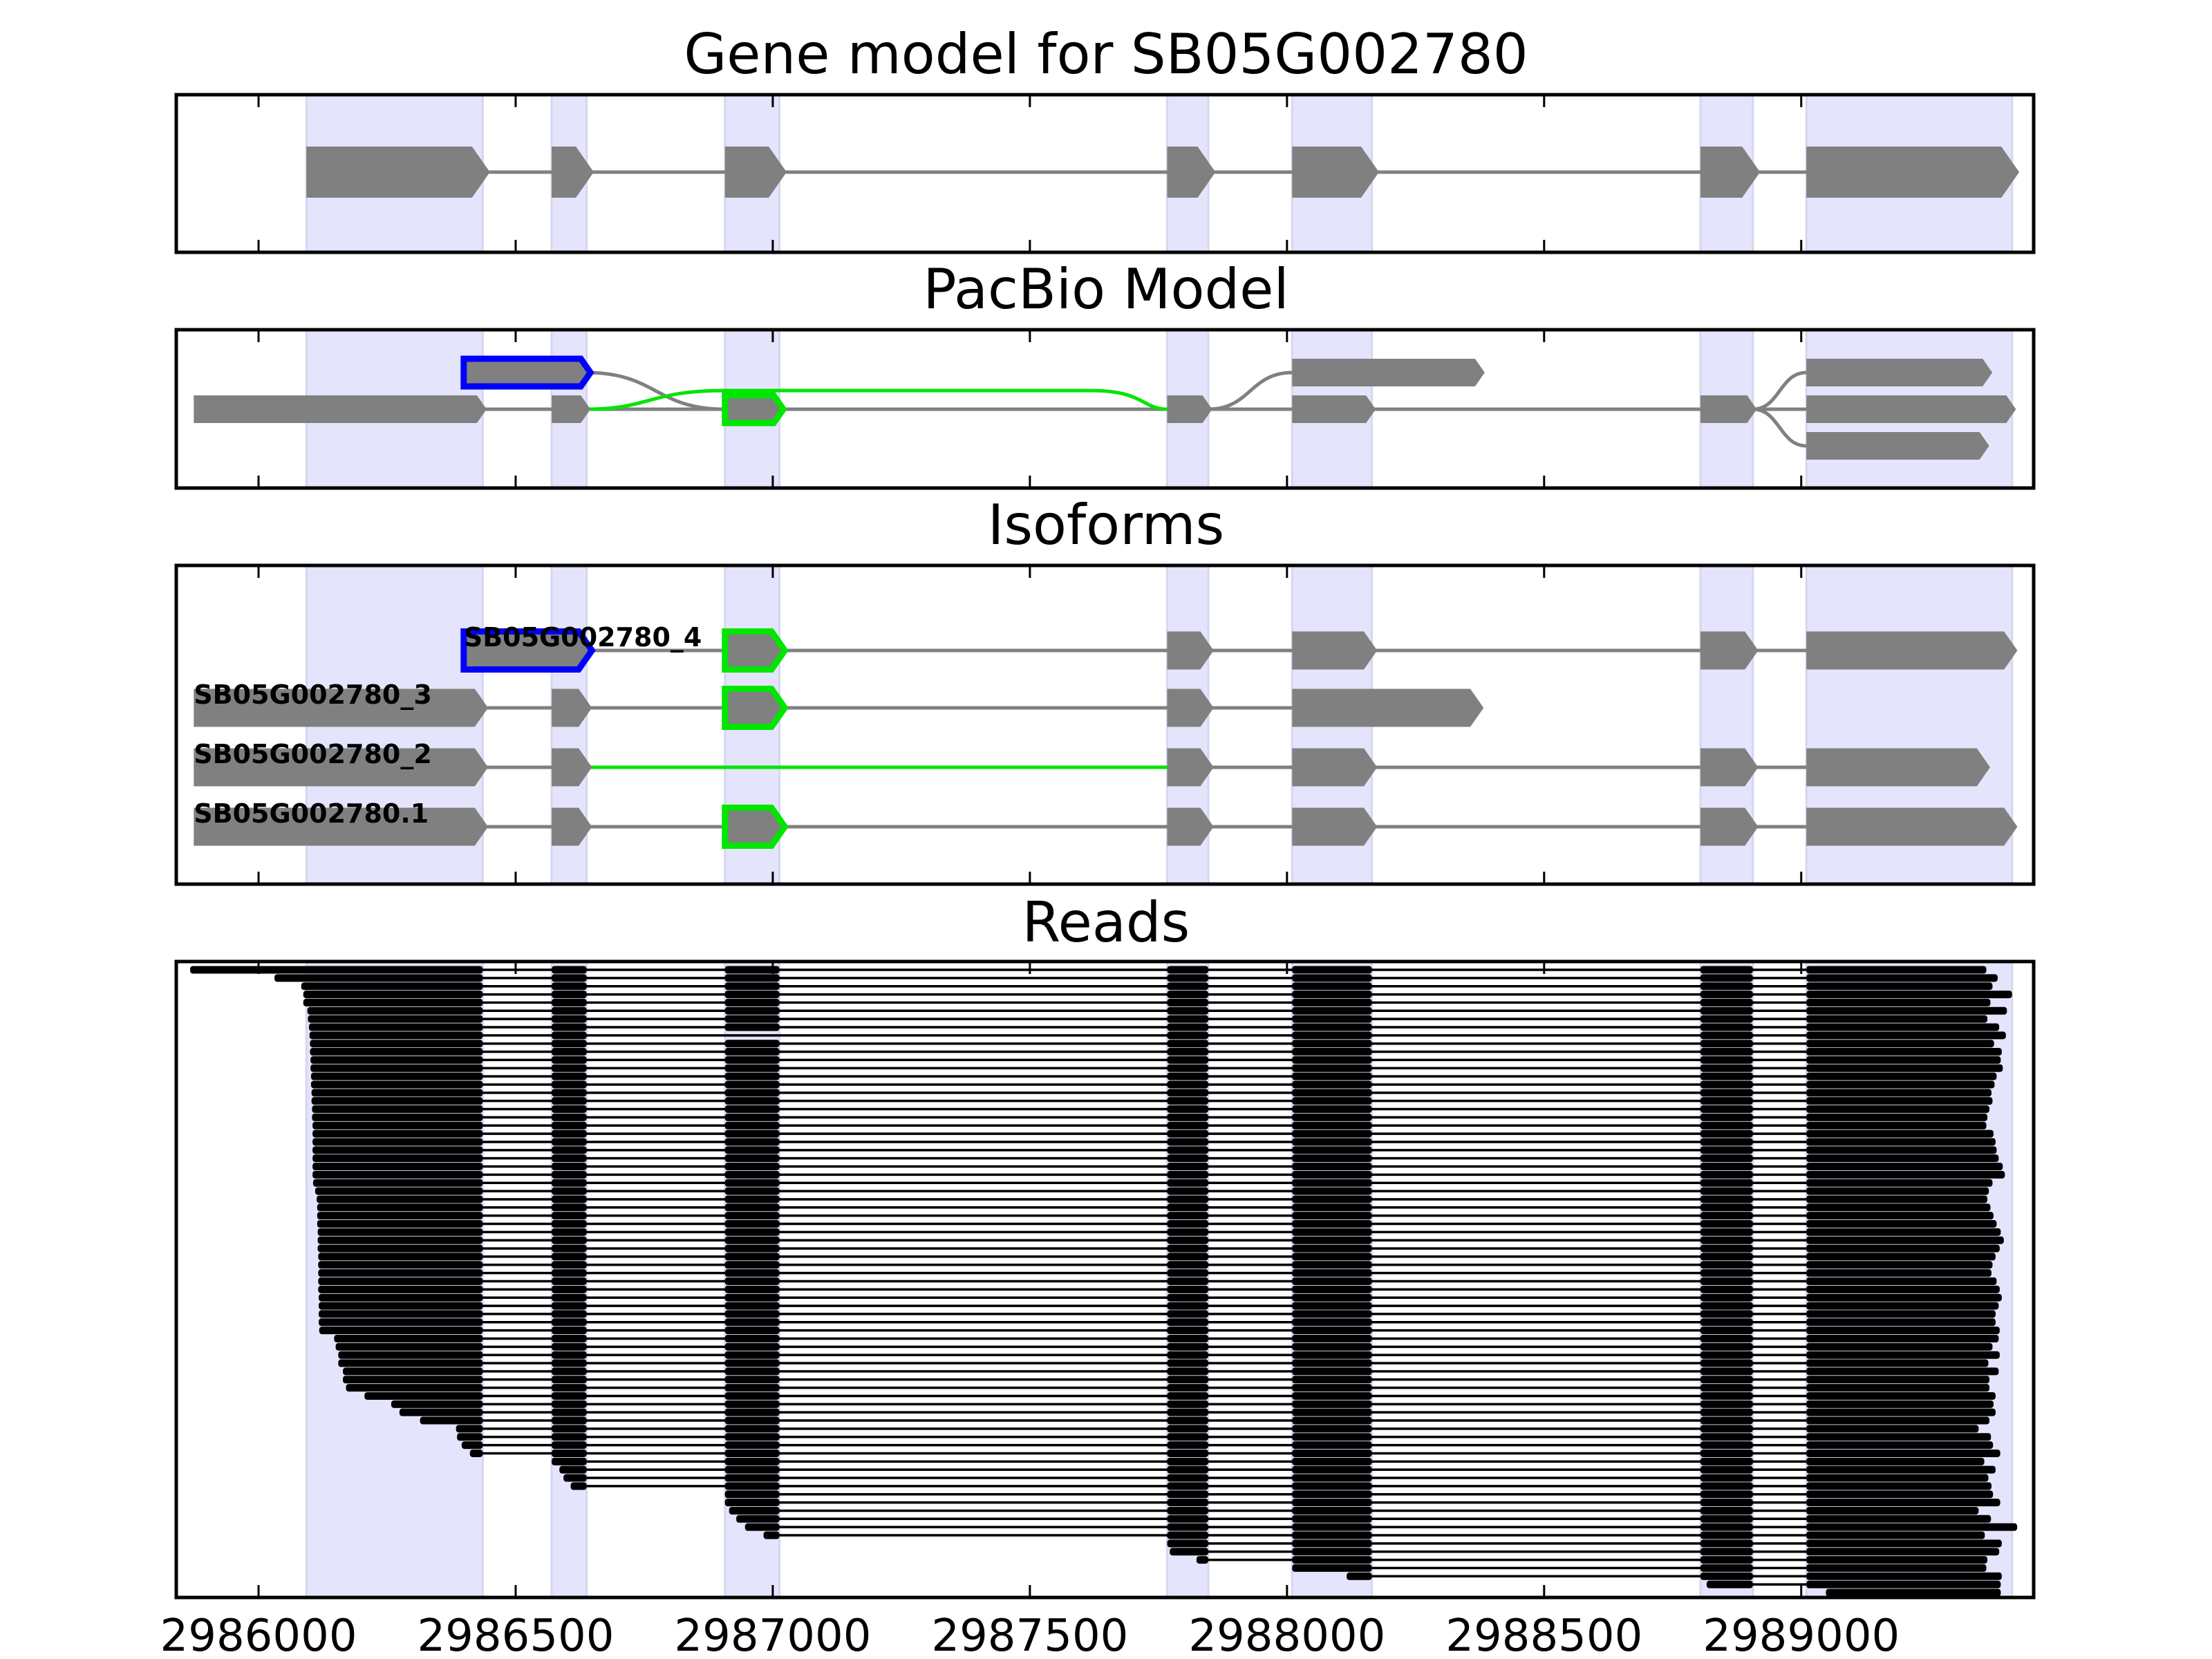  I want to click on reads-title: Reads, so click(1106, 922).